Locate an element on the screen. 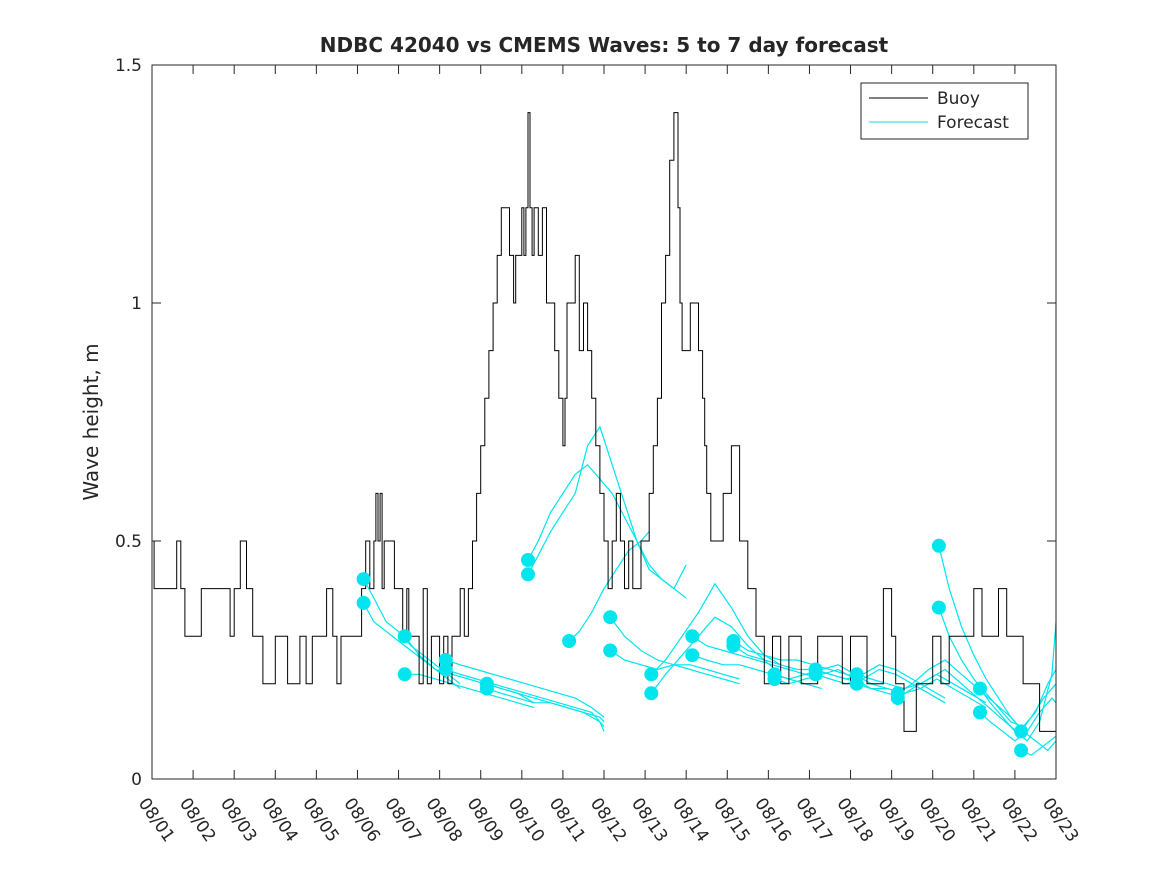 This screenshot has height=875, width=1167. x-tick-label-14: 08/15 is located at coordinates (731, 820).